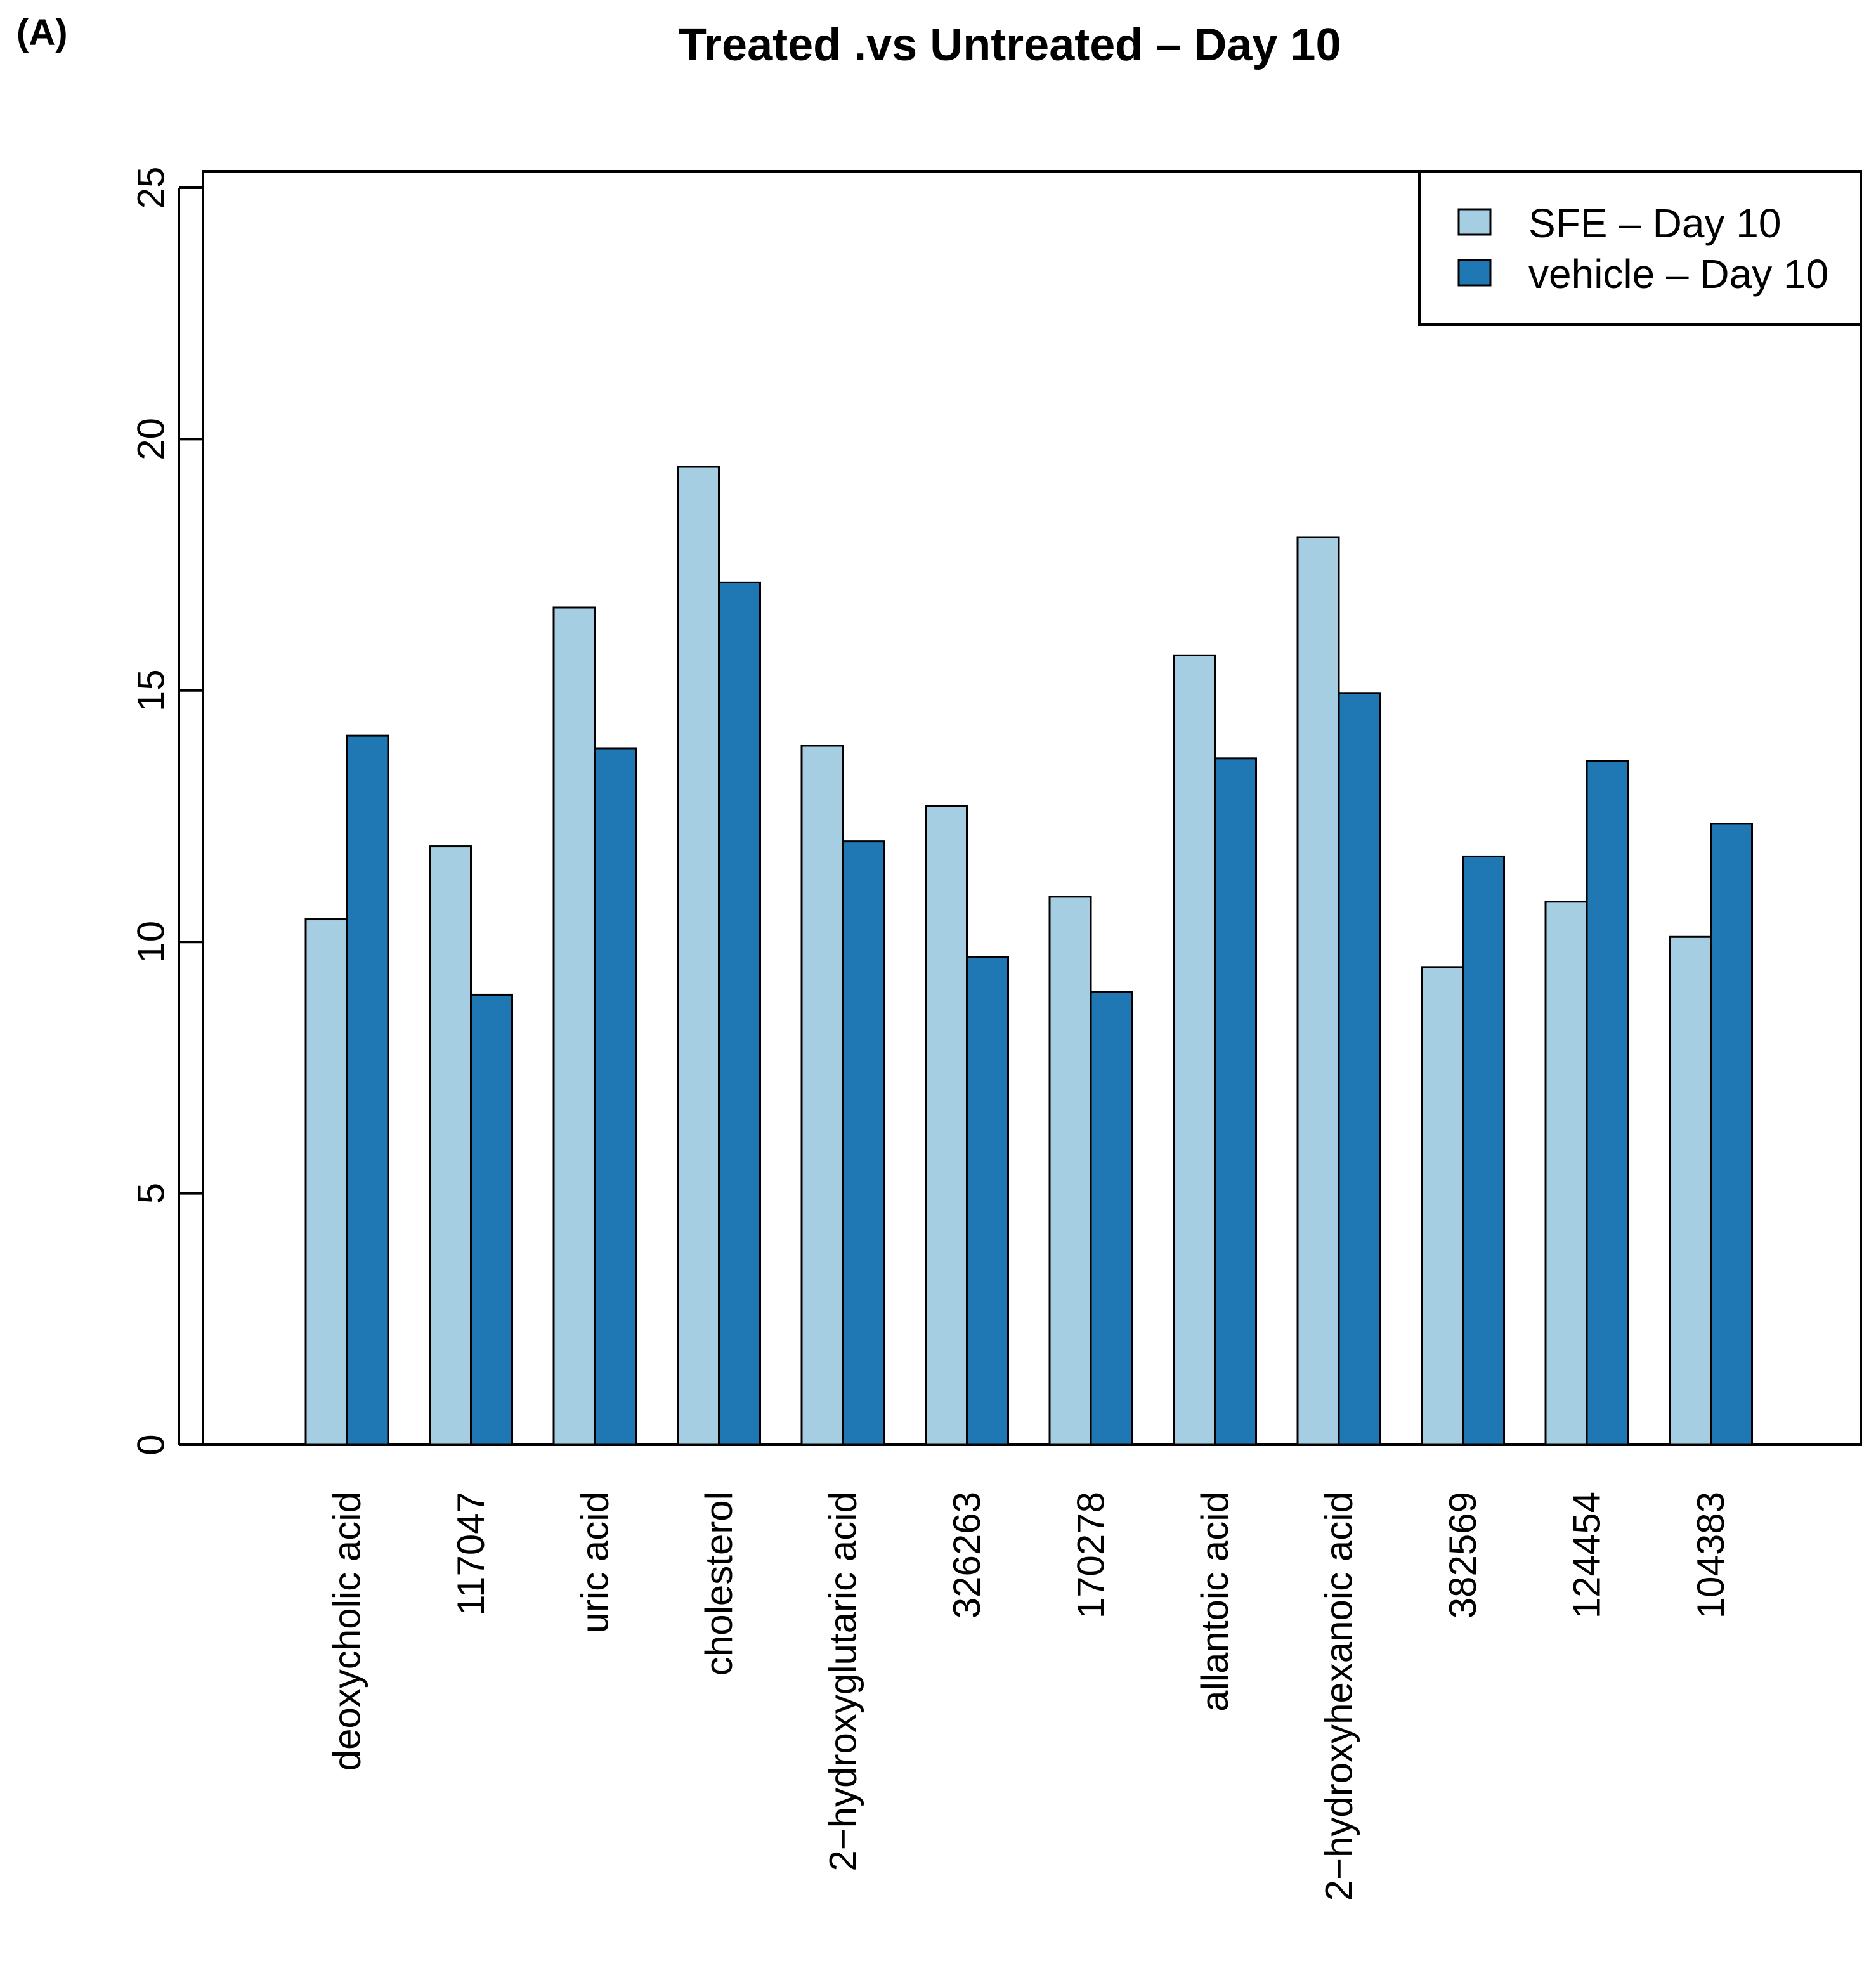  I want to click on x-tick-label: 170278, so click(1091, 1555).